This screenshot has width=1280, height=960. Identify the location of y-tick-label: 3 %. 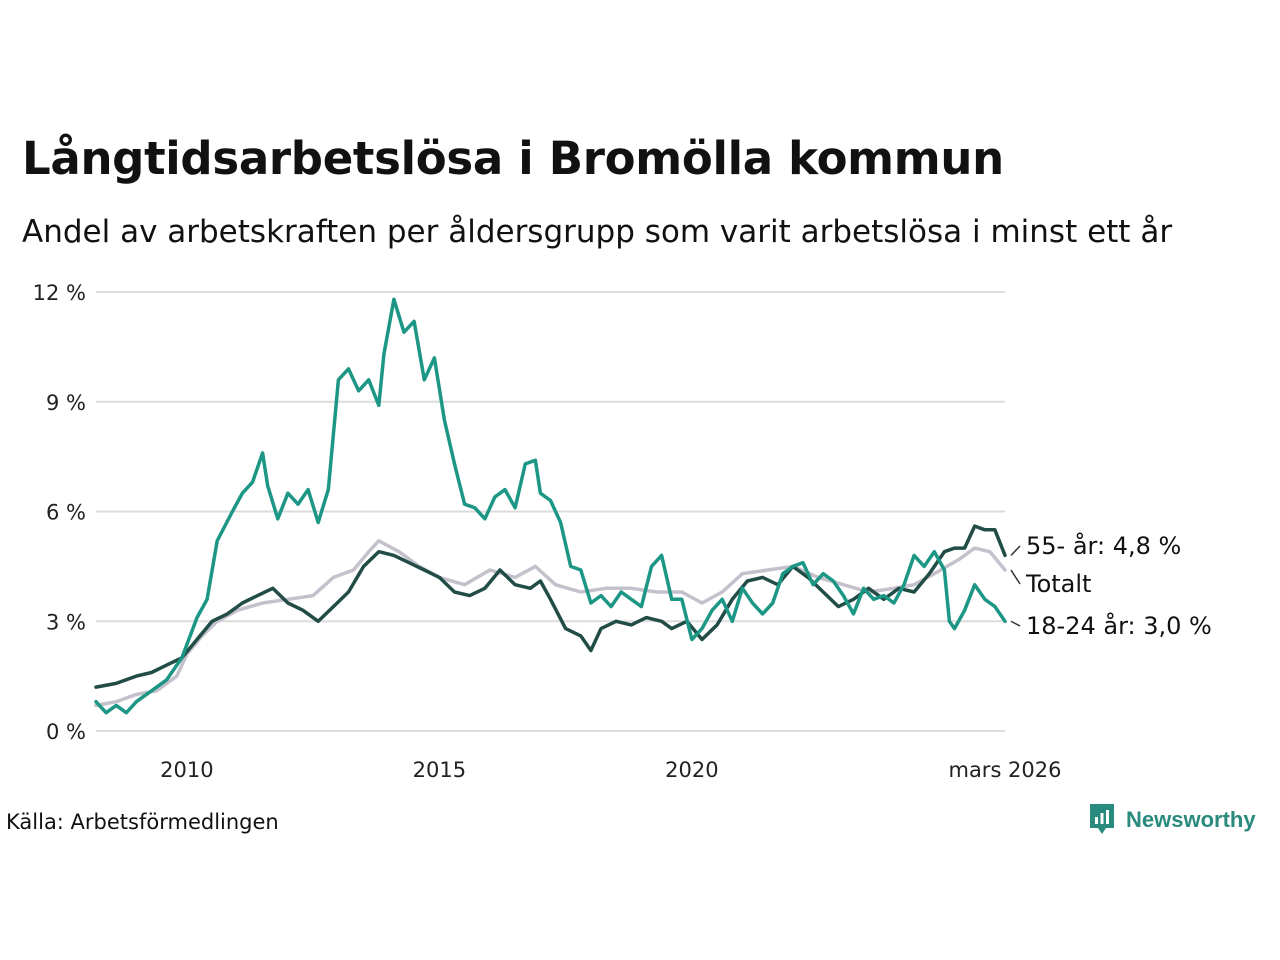
(66, 622).